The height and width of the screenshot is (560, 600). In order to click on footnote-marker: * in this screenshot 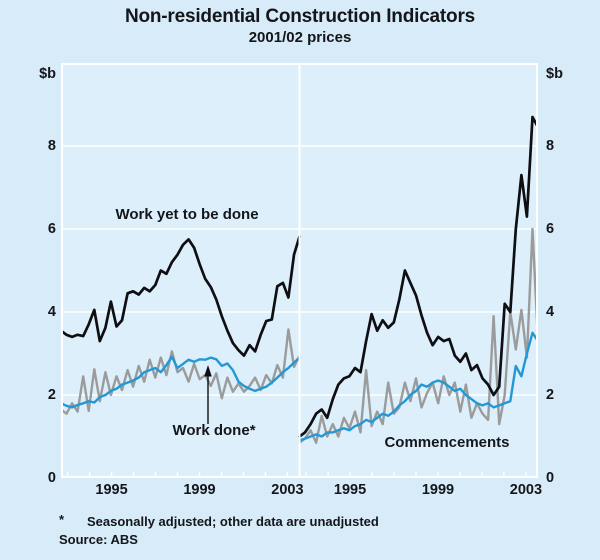, I will do `click(62, 519)`.